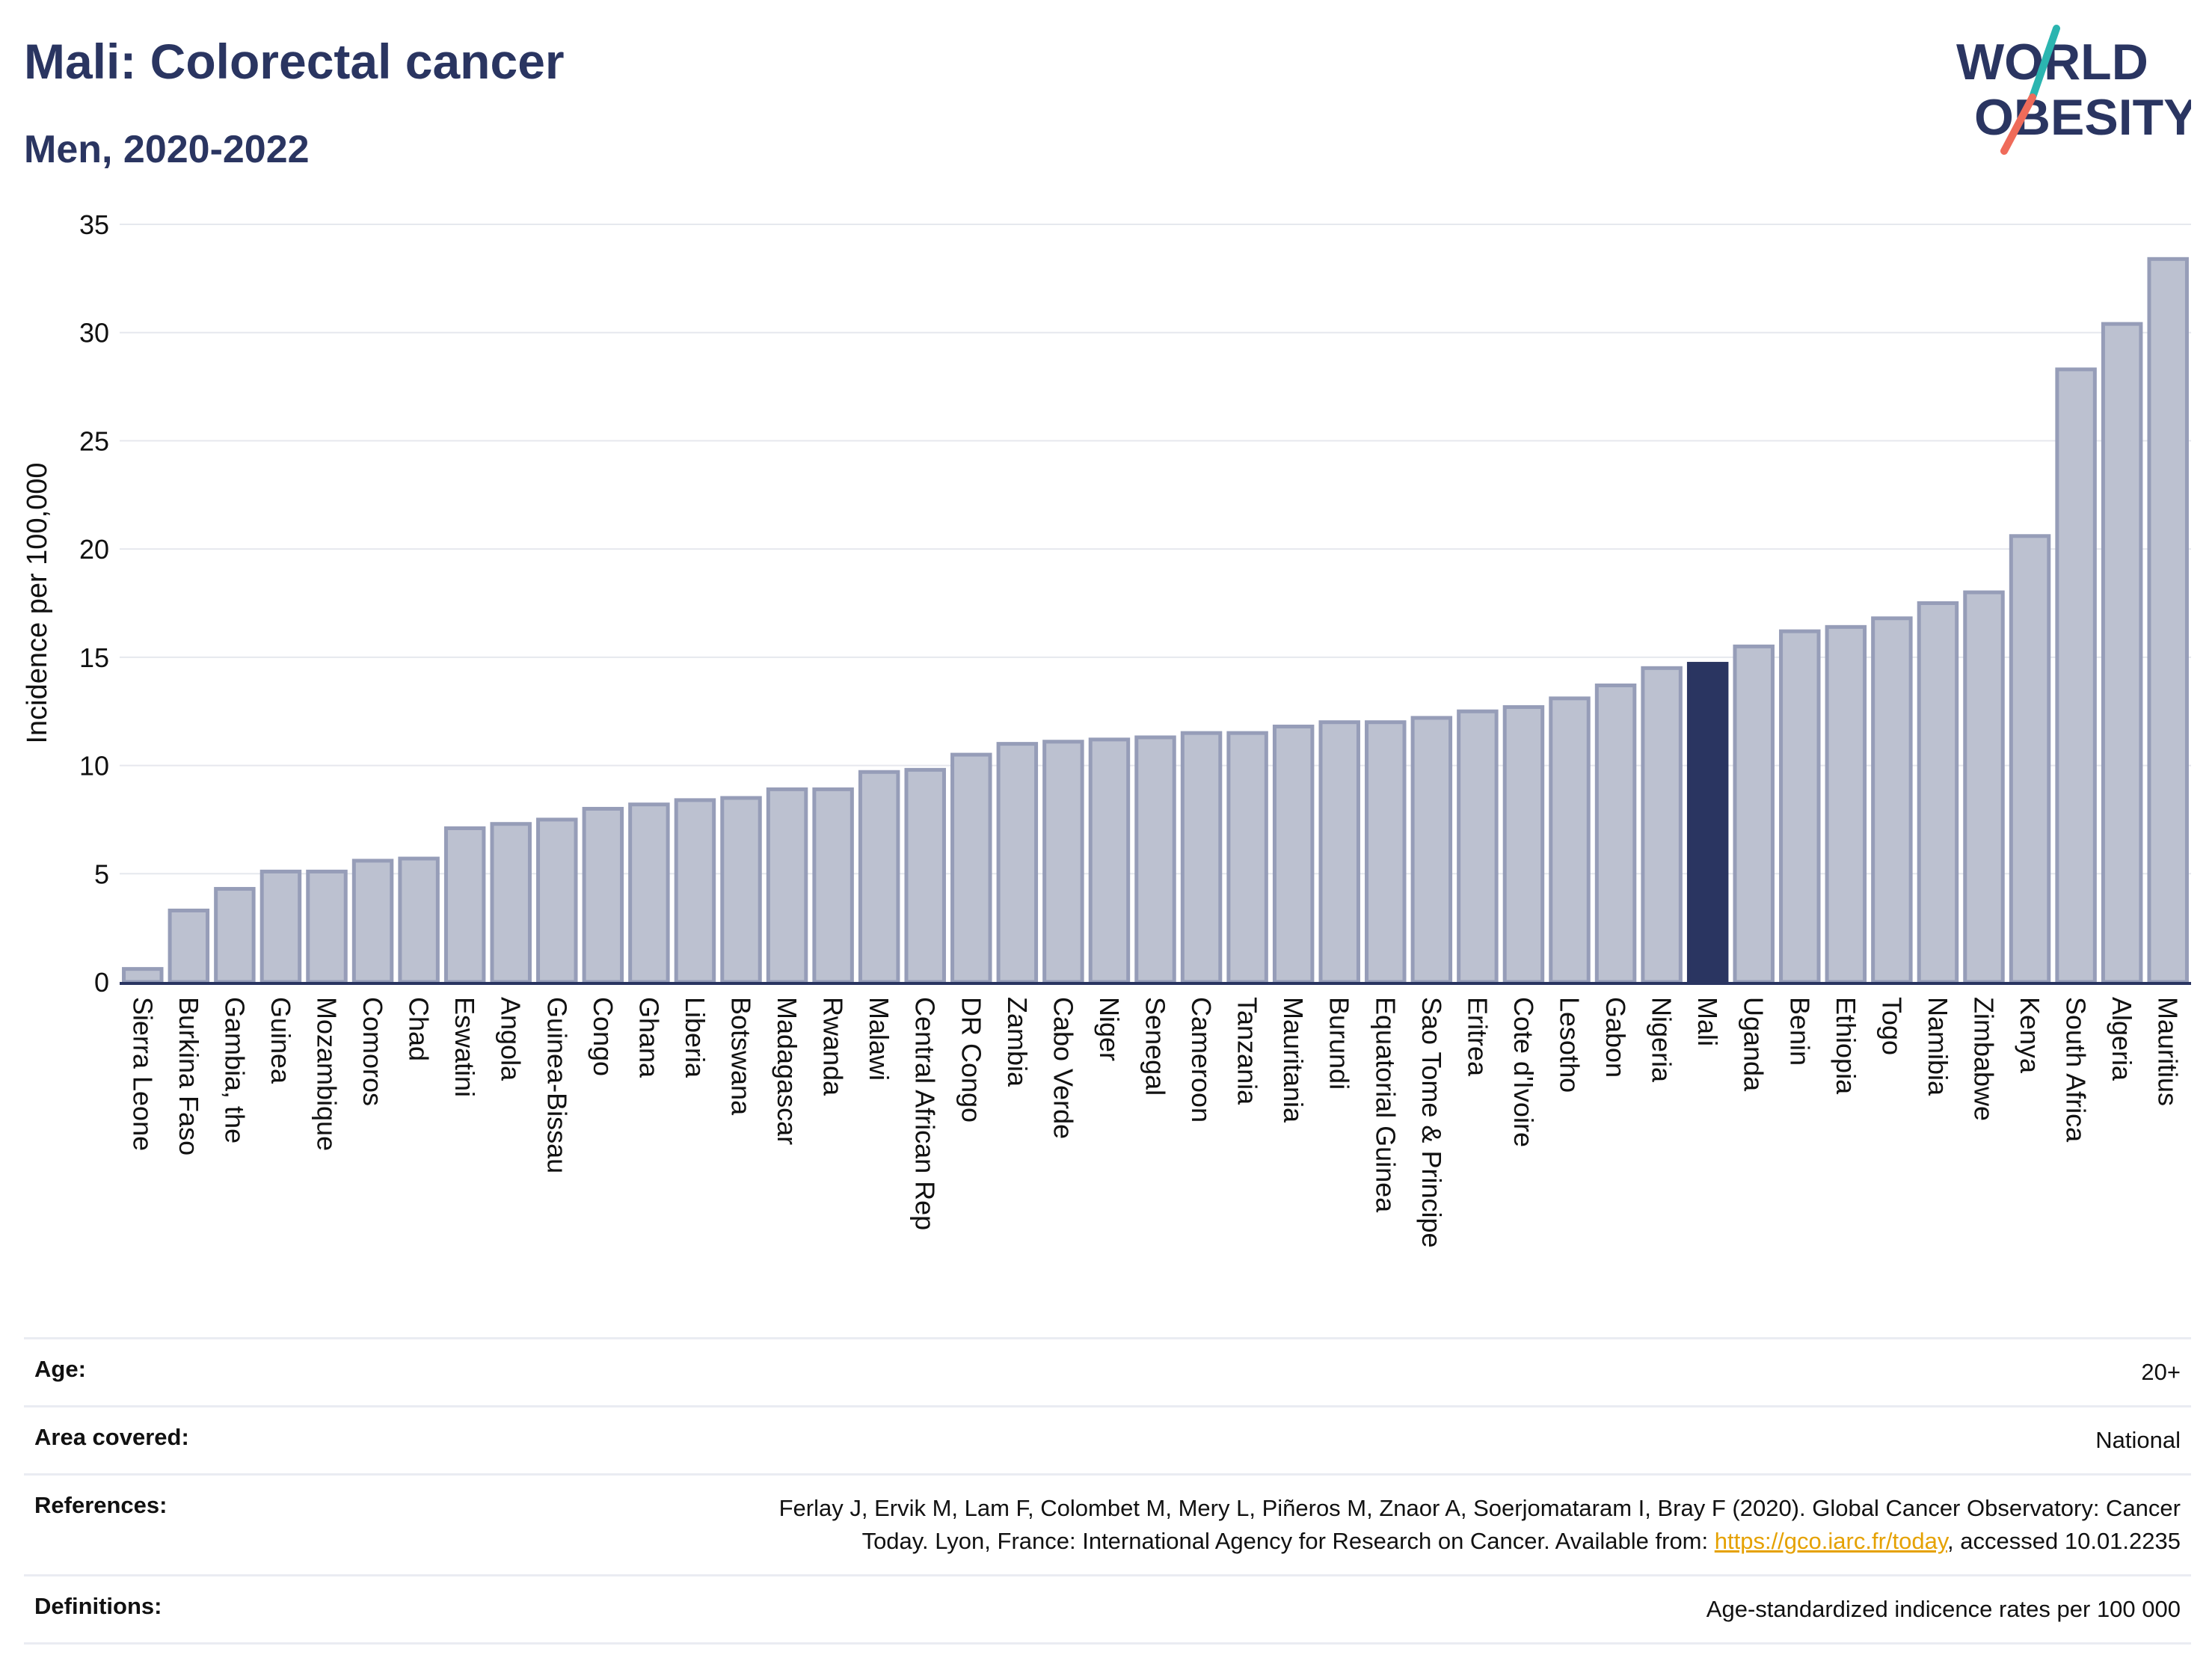 This screenshot has height=1655, width=2212. I want to click on x-tick-label: DR Congo, so click(971, 1060).